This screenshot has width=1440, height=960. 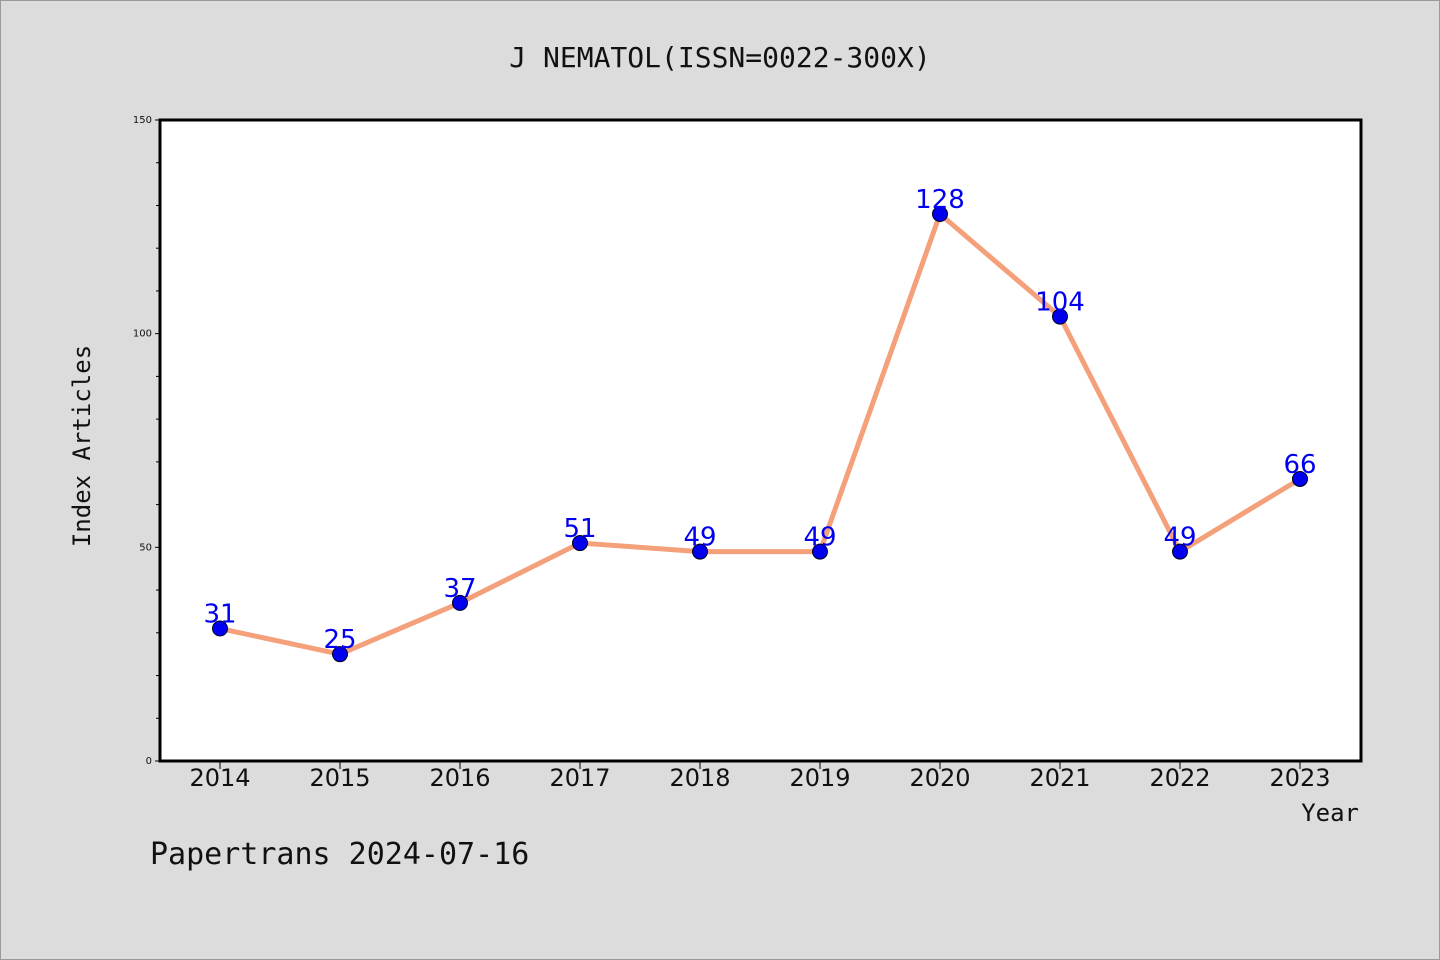 I want to click on y-axis-label: Index Articles, so click(x=82, y=446).